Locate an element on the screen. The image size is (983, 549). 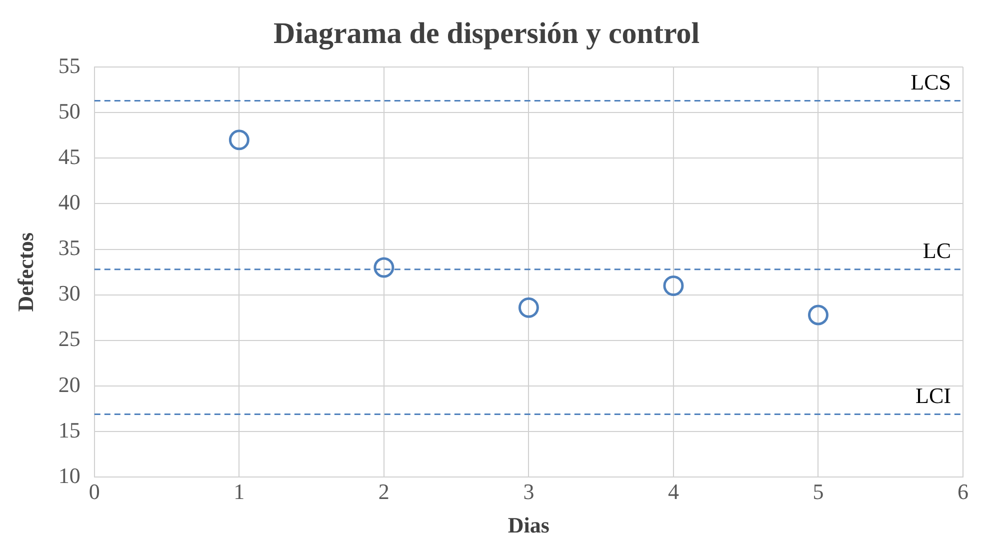
y-tick-label: 45 is located at coordinates (69, 156).